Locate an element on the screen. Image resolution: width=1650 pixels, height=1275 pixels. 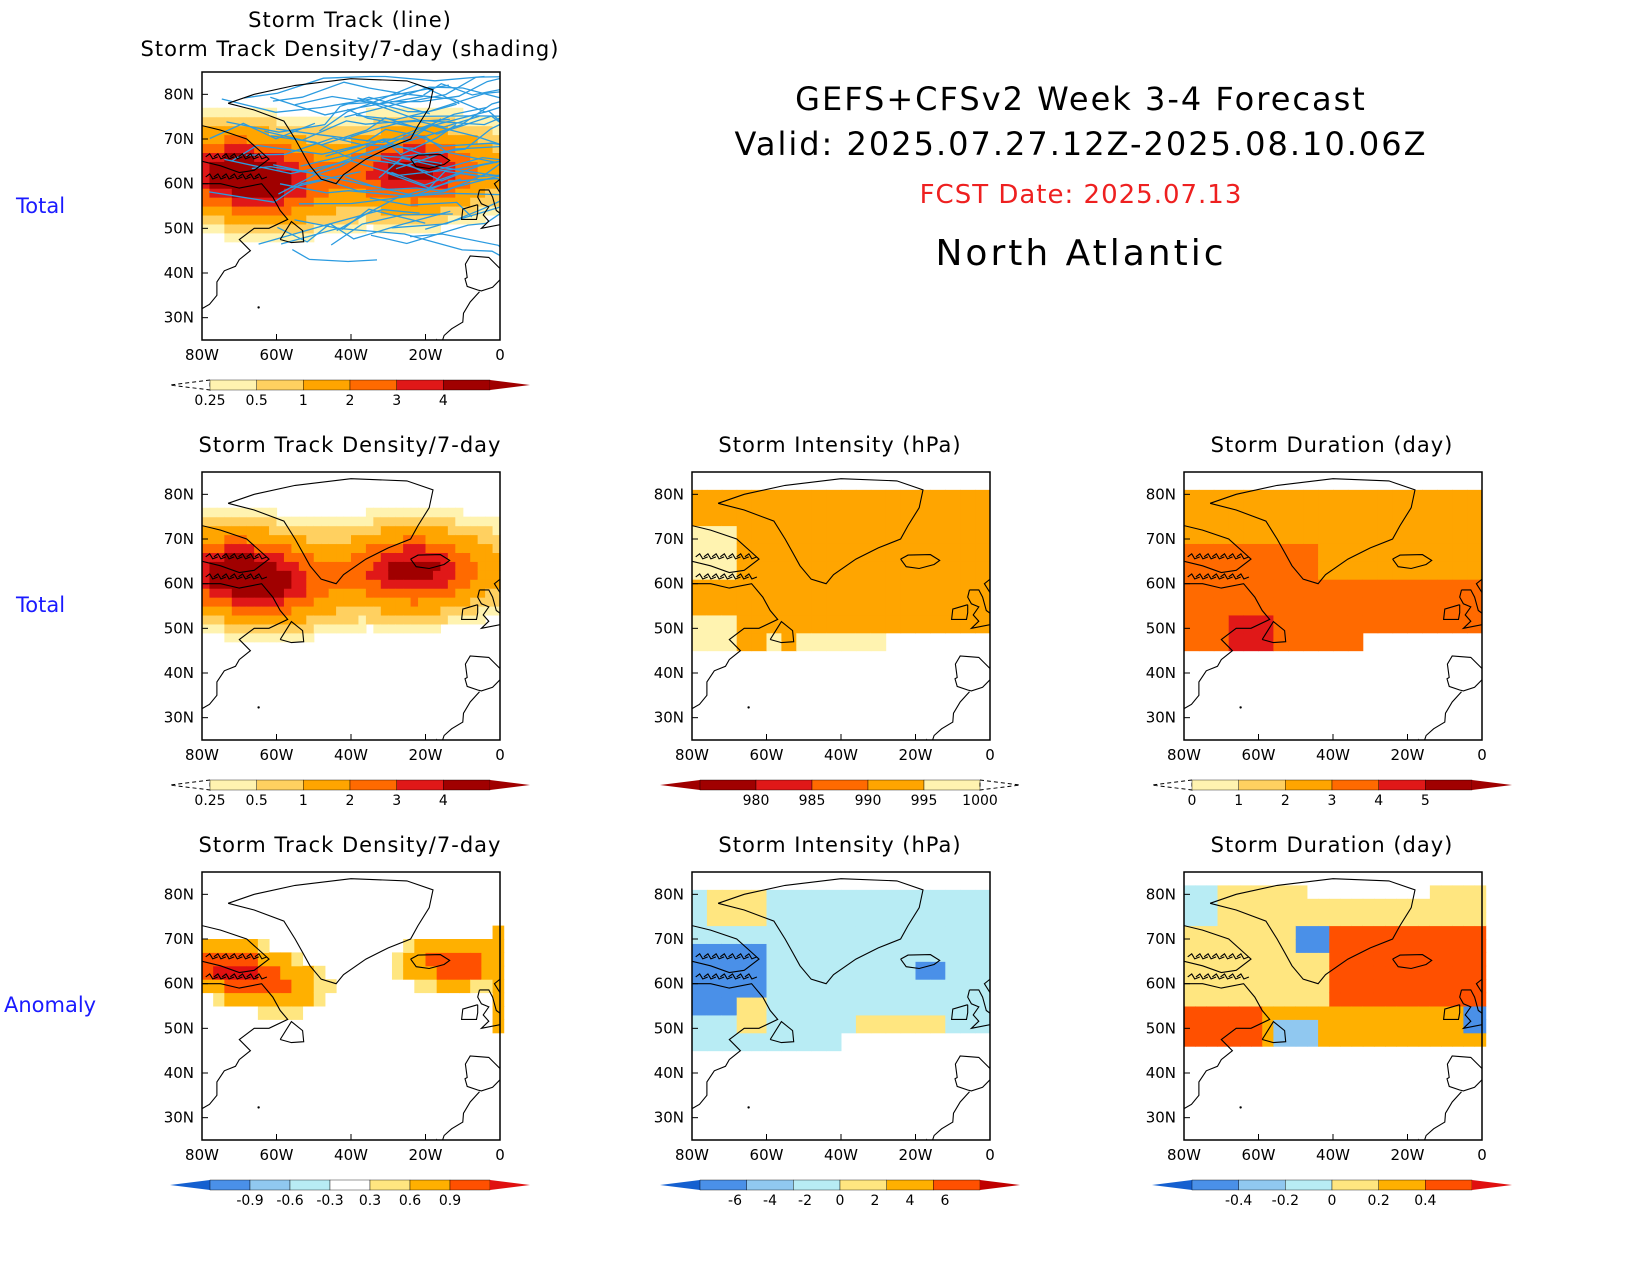
island-dot is located at coordinates (258, 707).